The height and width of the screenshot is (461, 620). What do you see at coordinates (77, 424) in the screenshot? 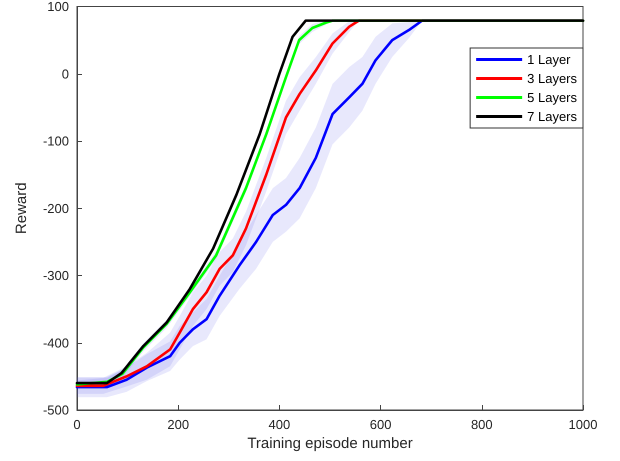
I see `x-tick-label: 0` at bounding box center [77, 424].